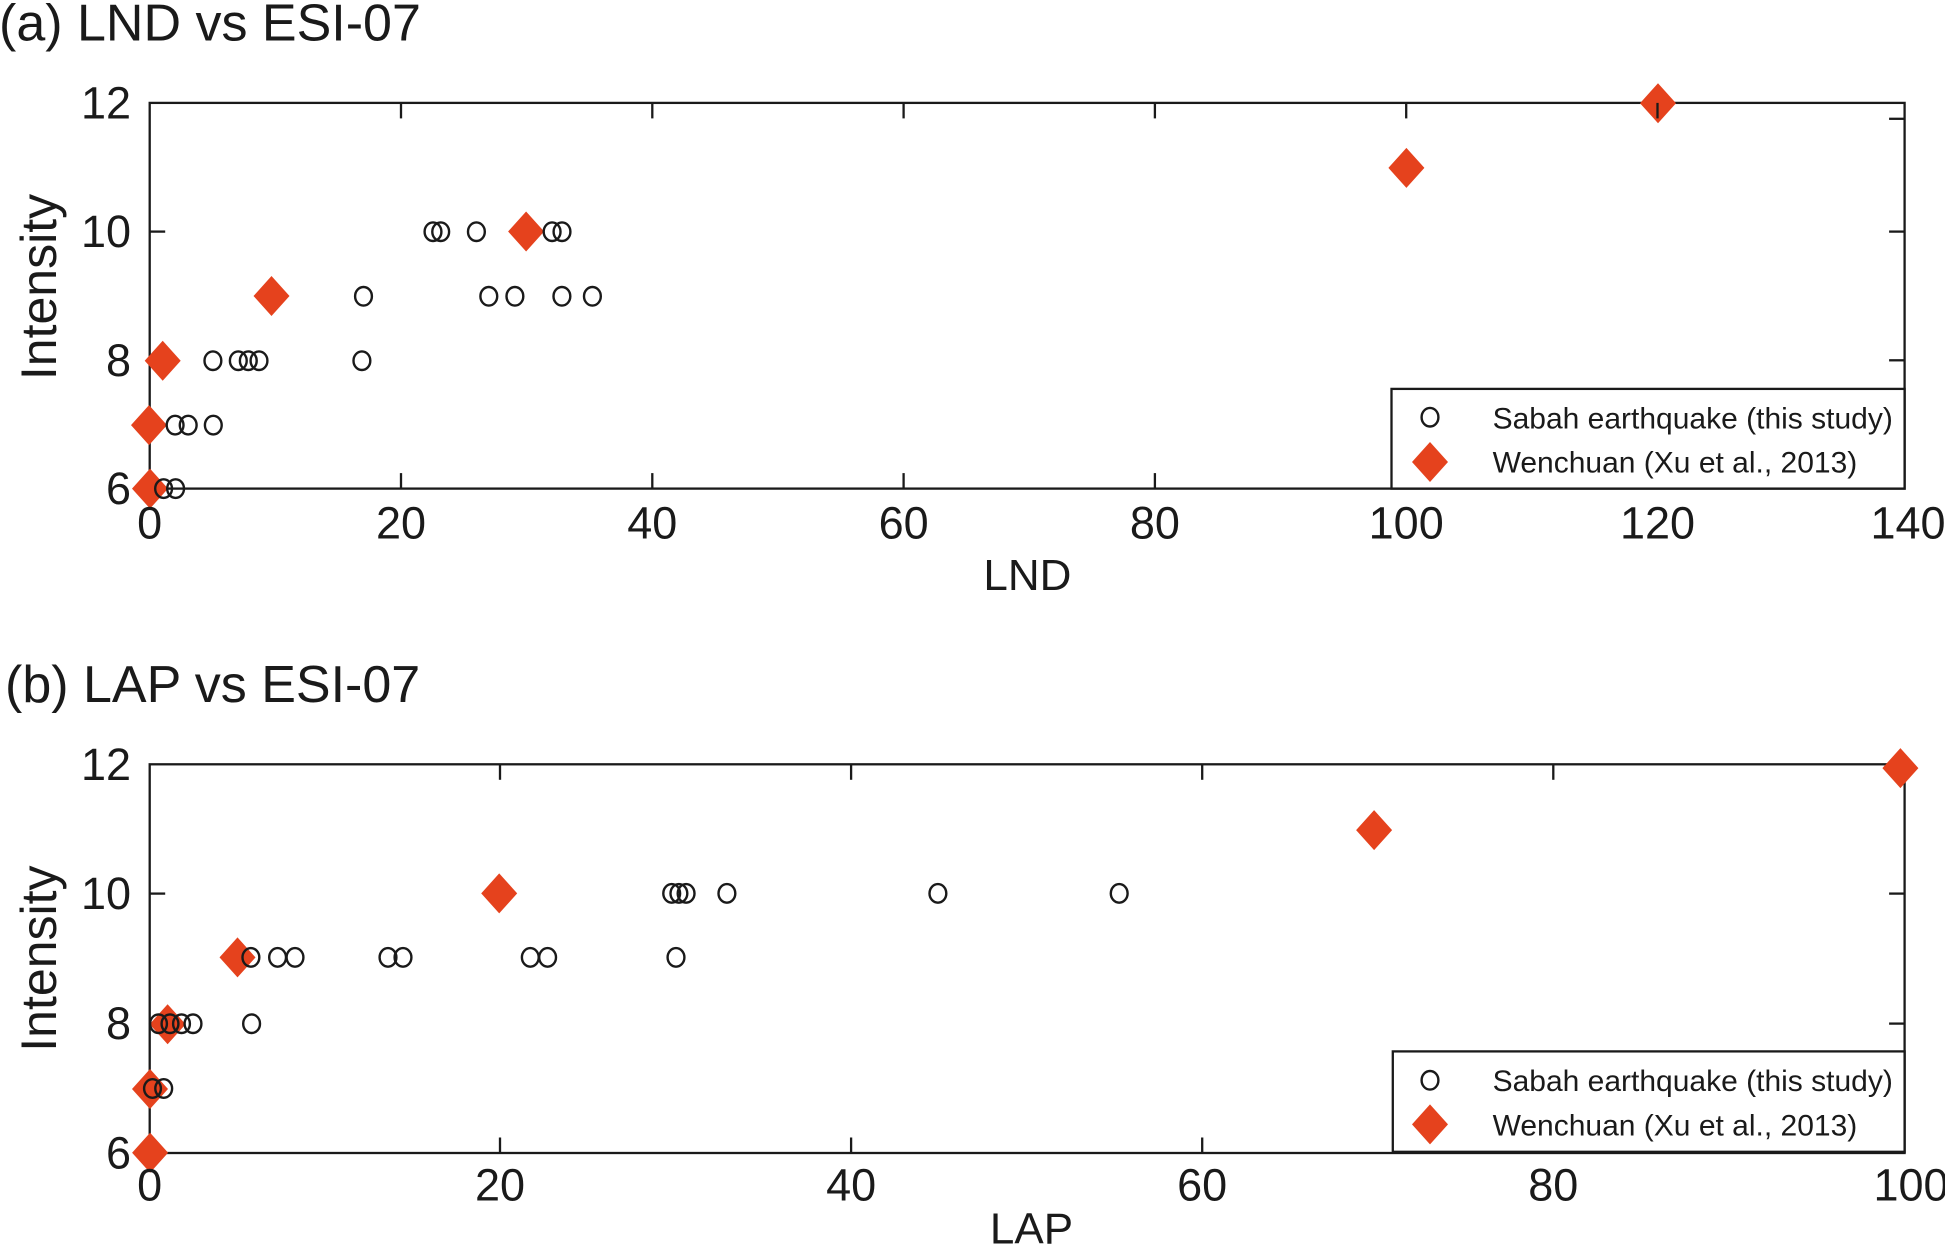 This screenshot has width=1945, height=1244. What do you see at coordinates (1027, 575) in the screenshot?
I see `svg-text: LND` at bounding box center [1027, 575].